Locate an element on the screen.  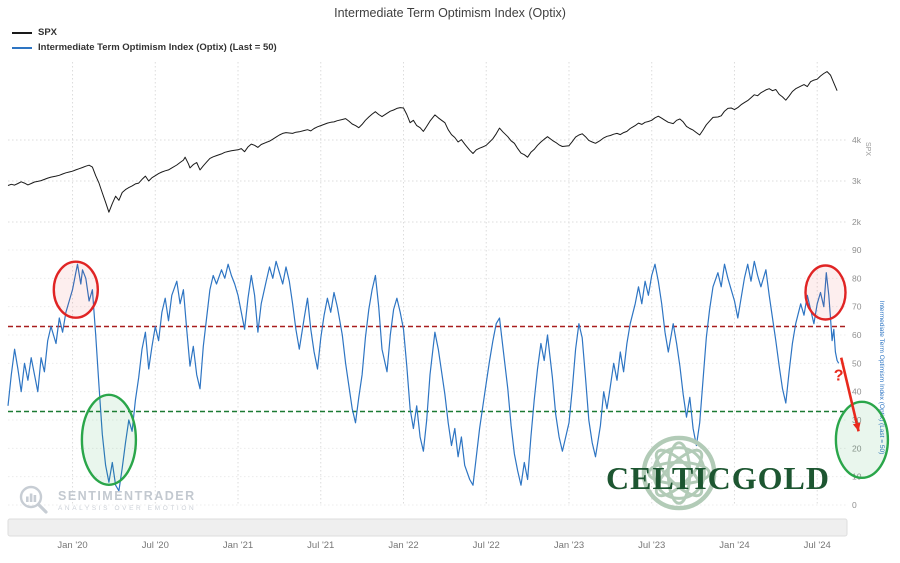
magnifier-chart-icon is located at coordinates (33, 499).